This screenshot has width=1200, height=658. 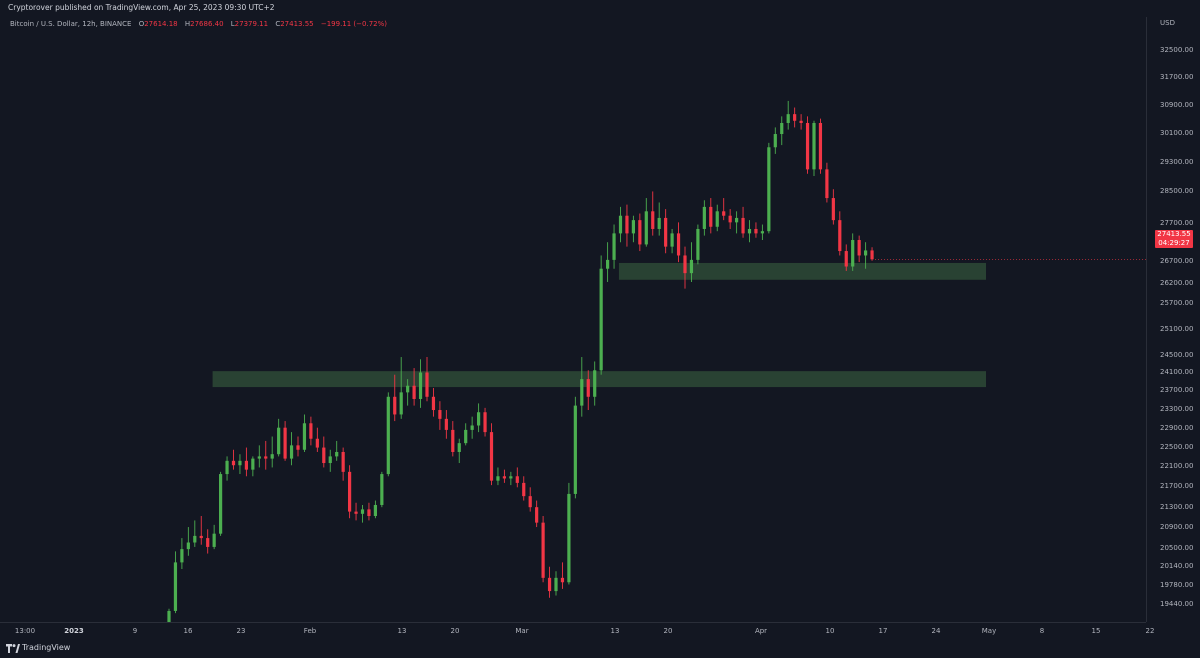 What do you see at coordinates (573, 630) in the screenshot?
I see `time-axis` at bounding box center [573, 630].